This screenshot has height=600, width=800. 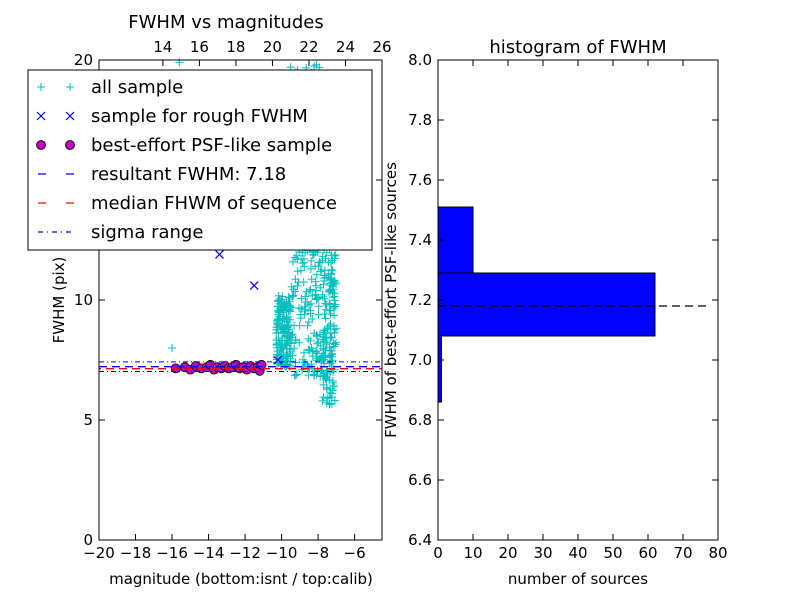 I want to click on legend-entry: best-effort PSF-like sample, so click(x=184, y=145).